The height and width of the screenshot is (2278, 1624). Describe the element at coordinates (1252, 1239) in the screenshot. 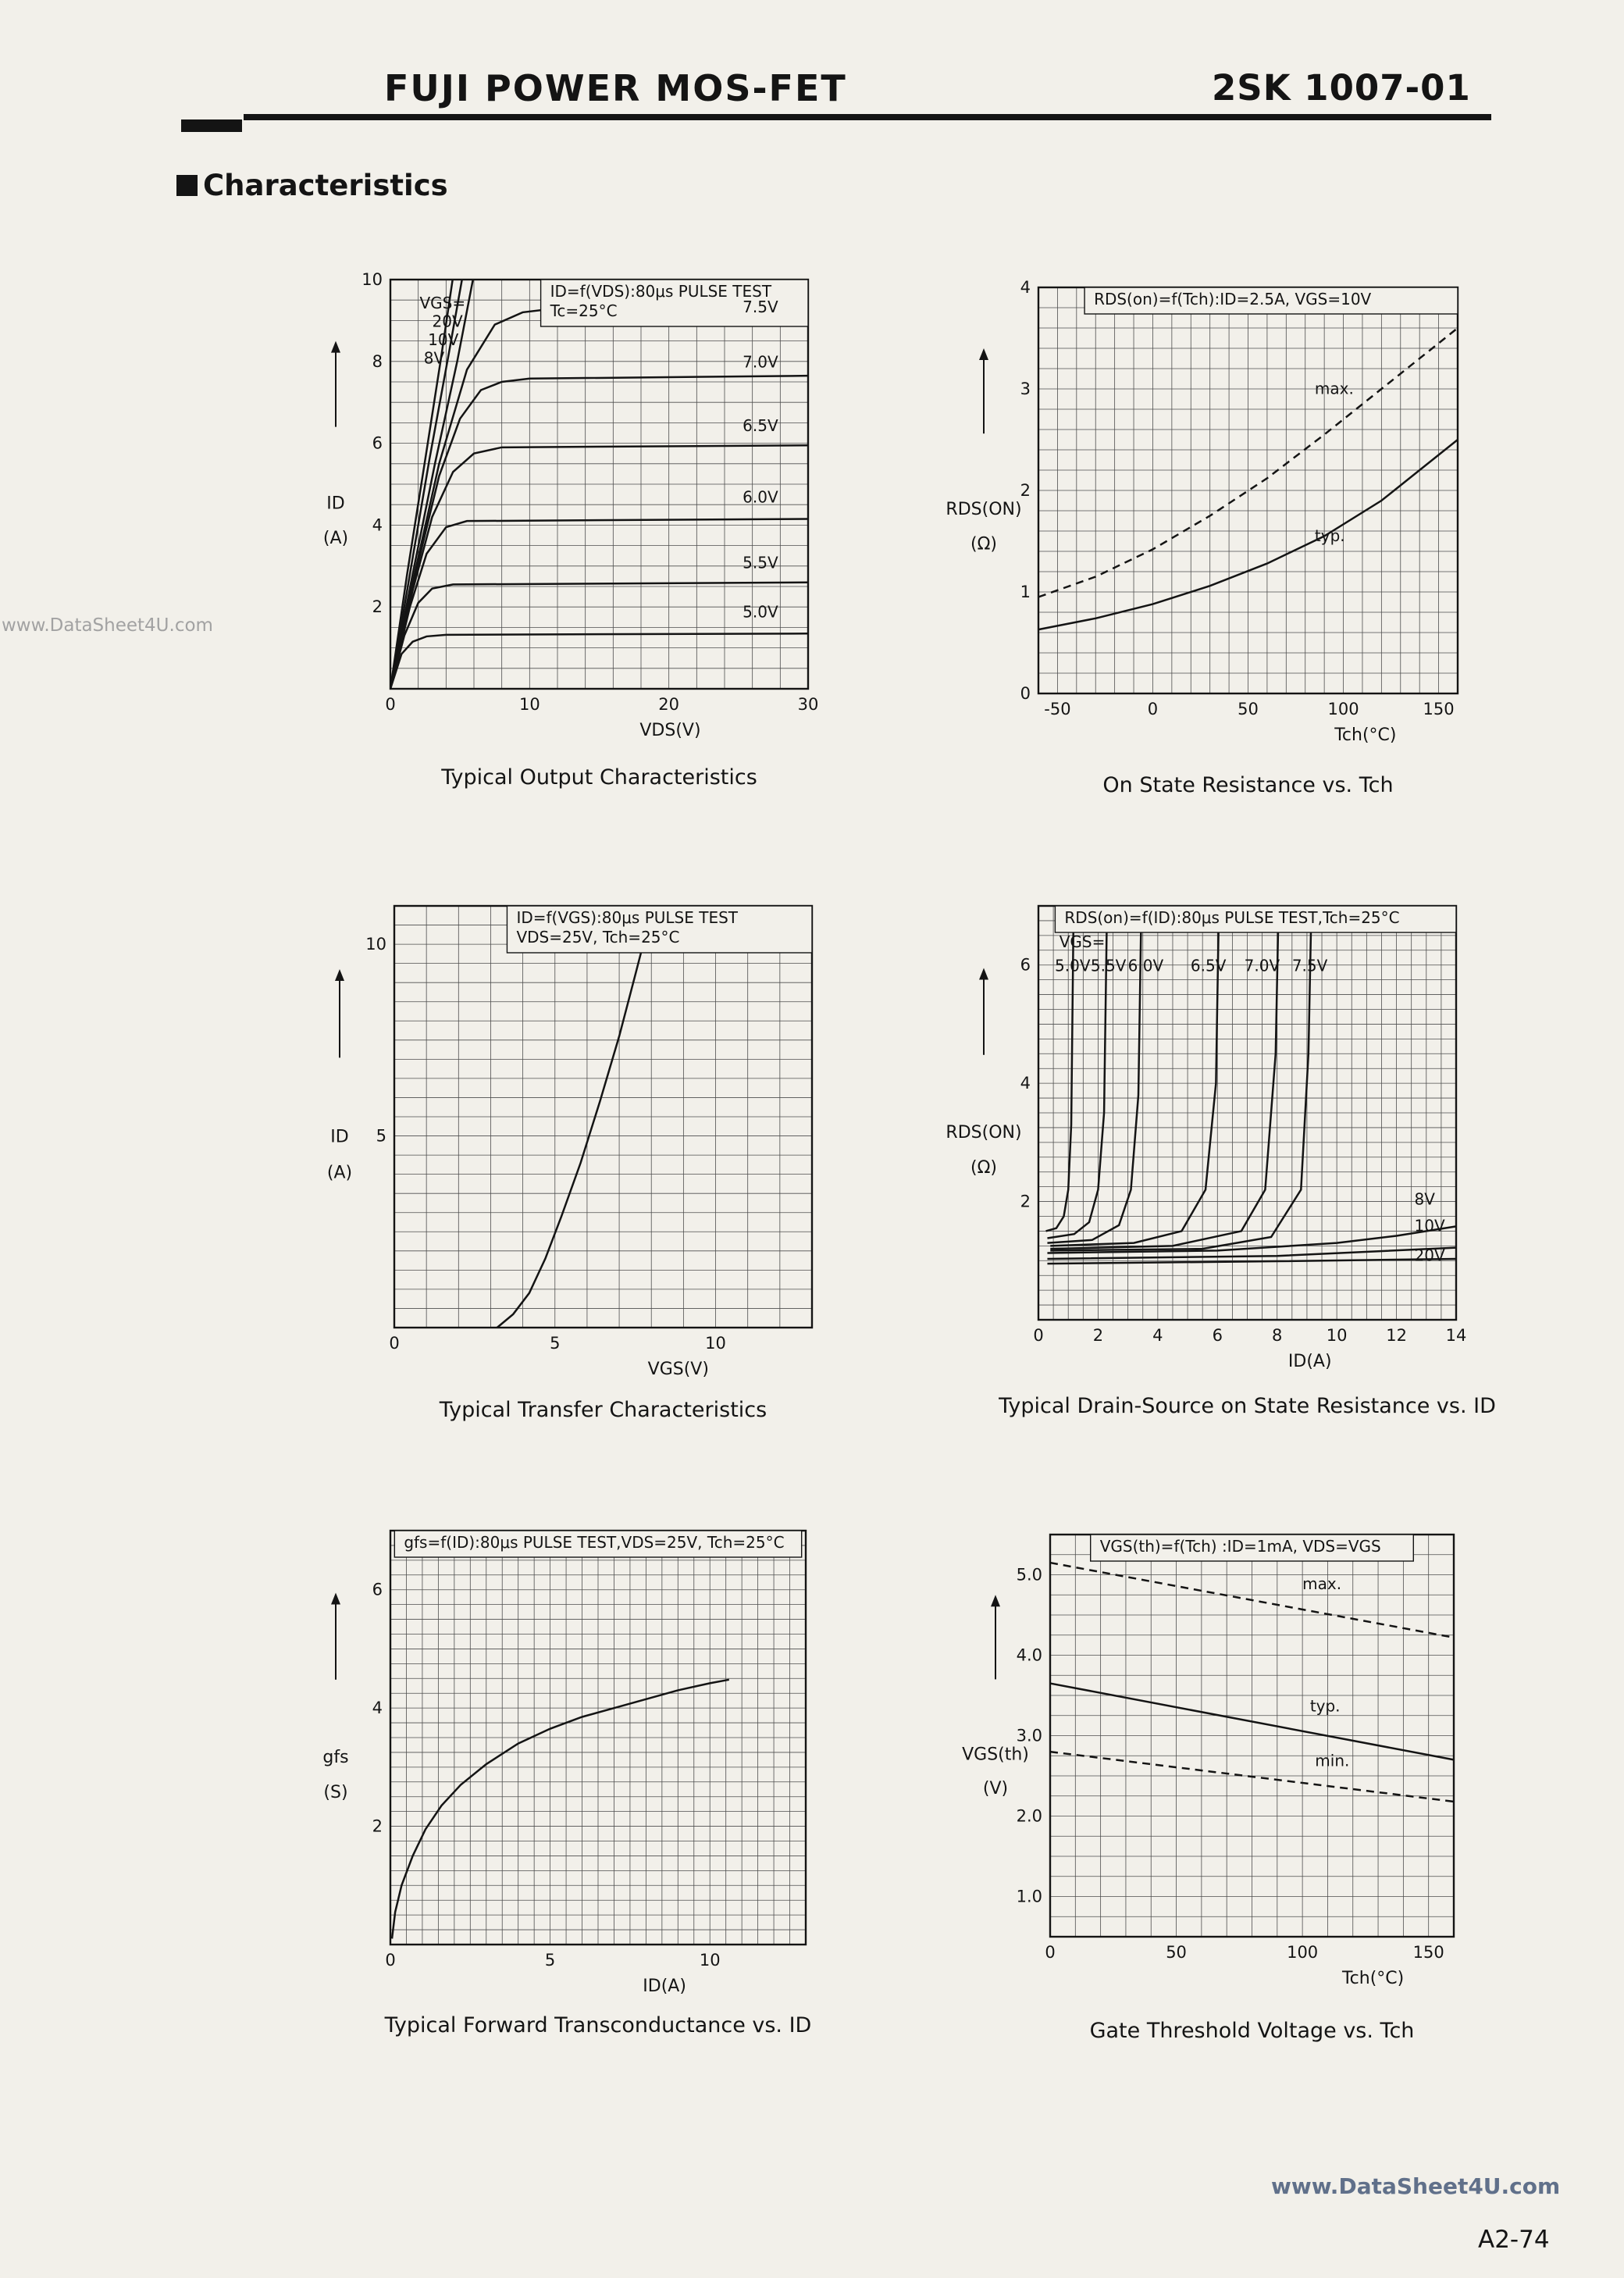

I see `series-8V` at that location.